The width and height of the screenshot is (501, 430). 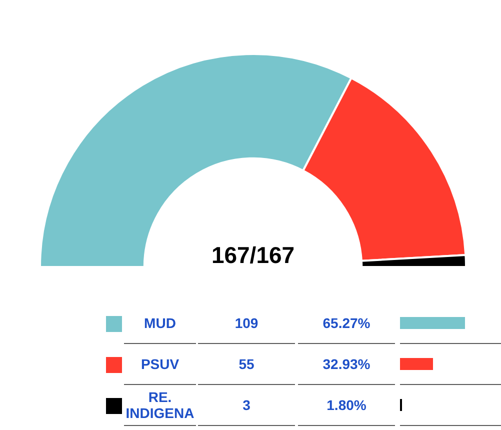 What do you see at coordinates (253, 255) in the screenshot?
I see `text: 167/167` at bounding box center [253, 255].